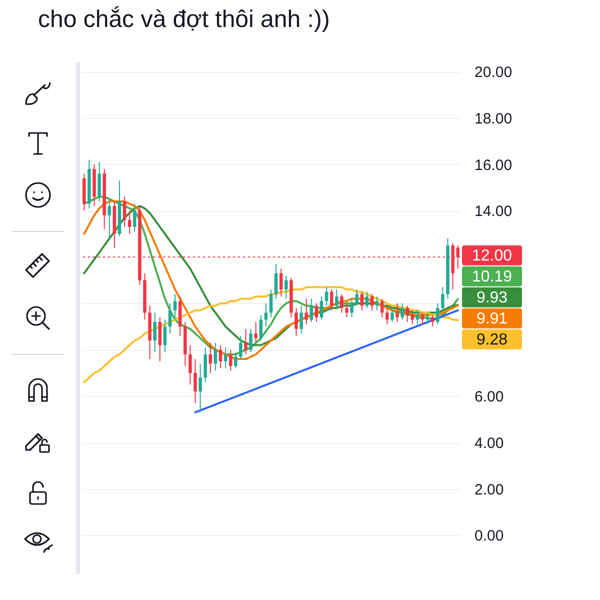 This screenshot has width=600, height=600. I want to click on y-tick-label: 20.00, so click(493, 73).